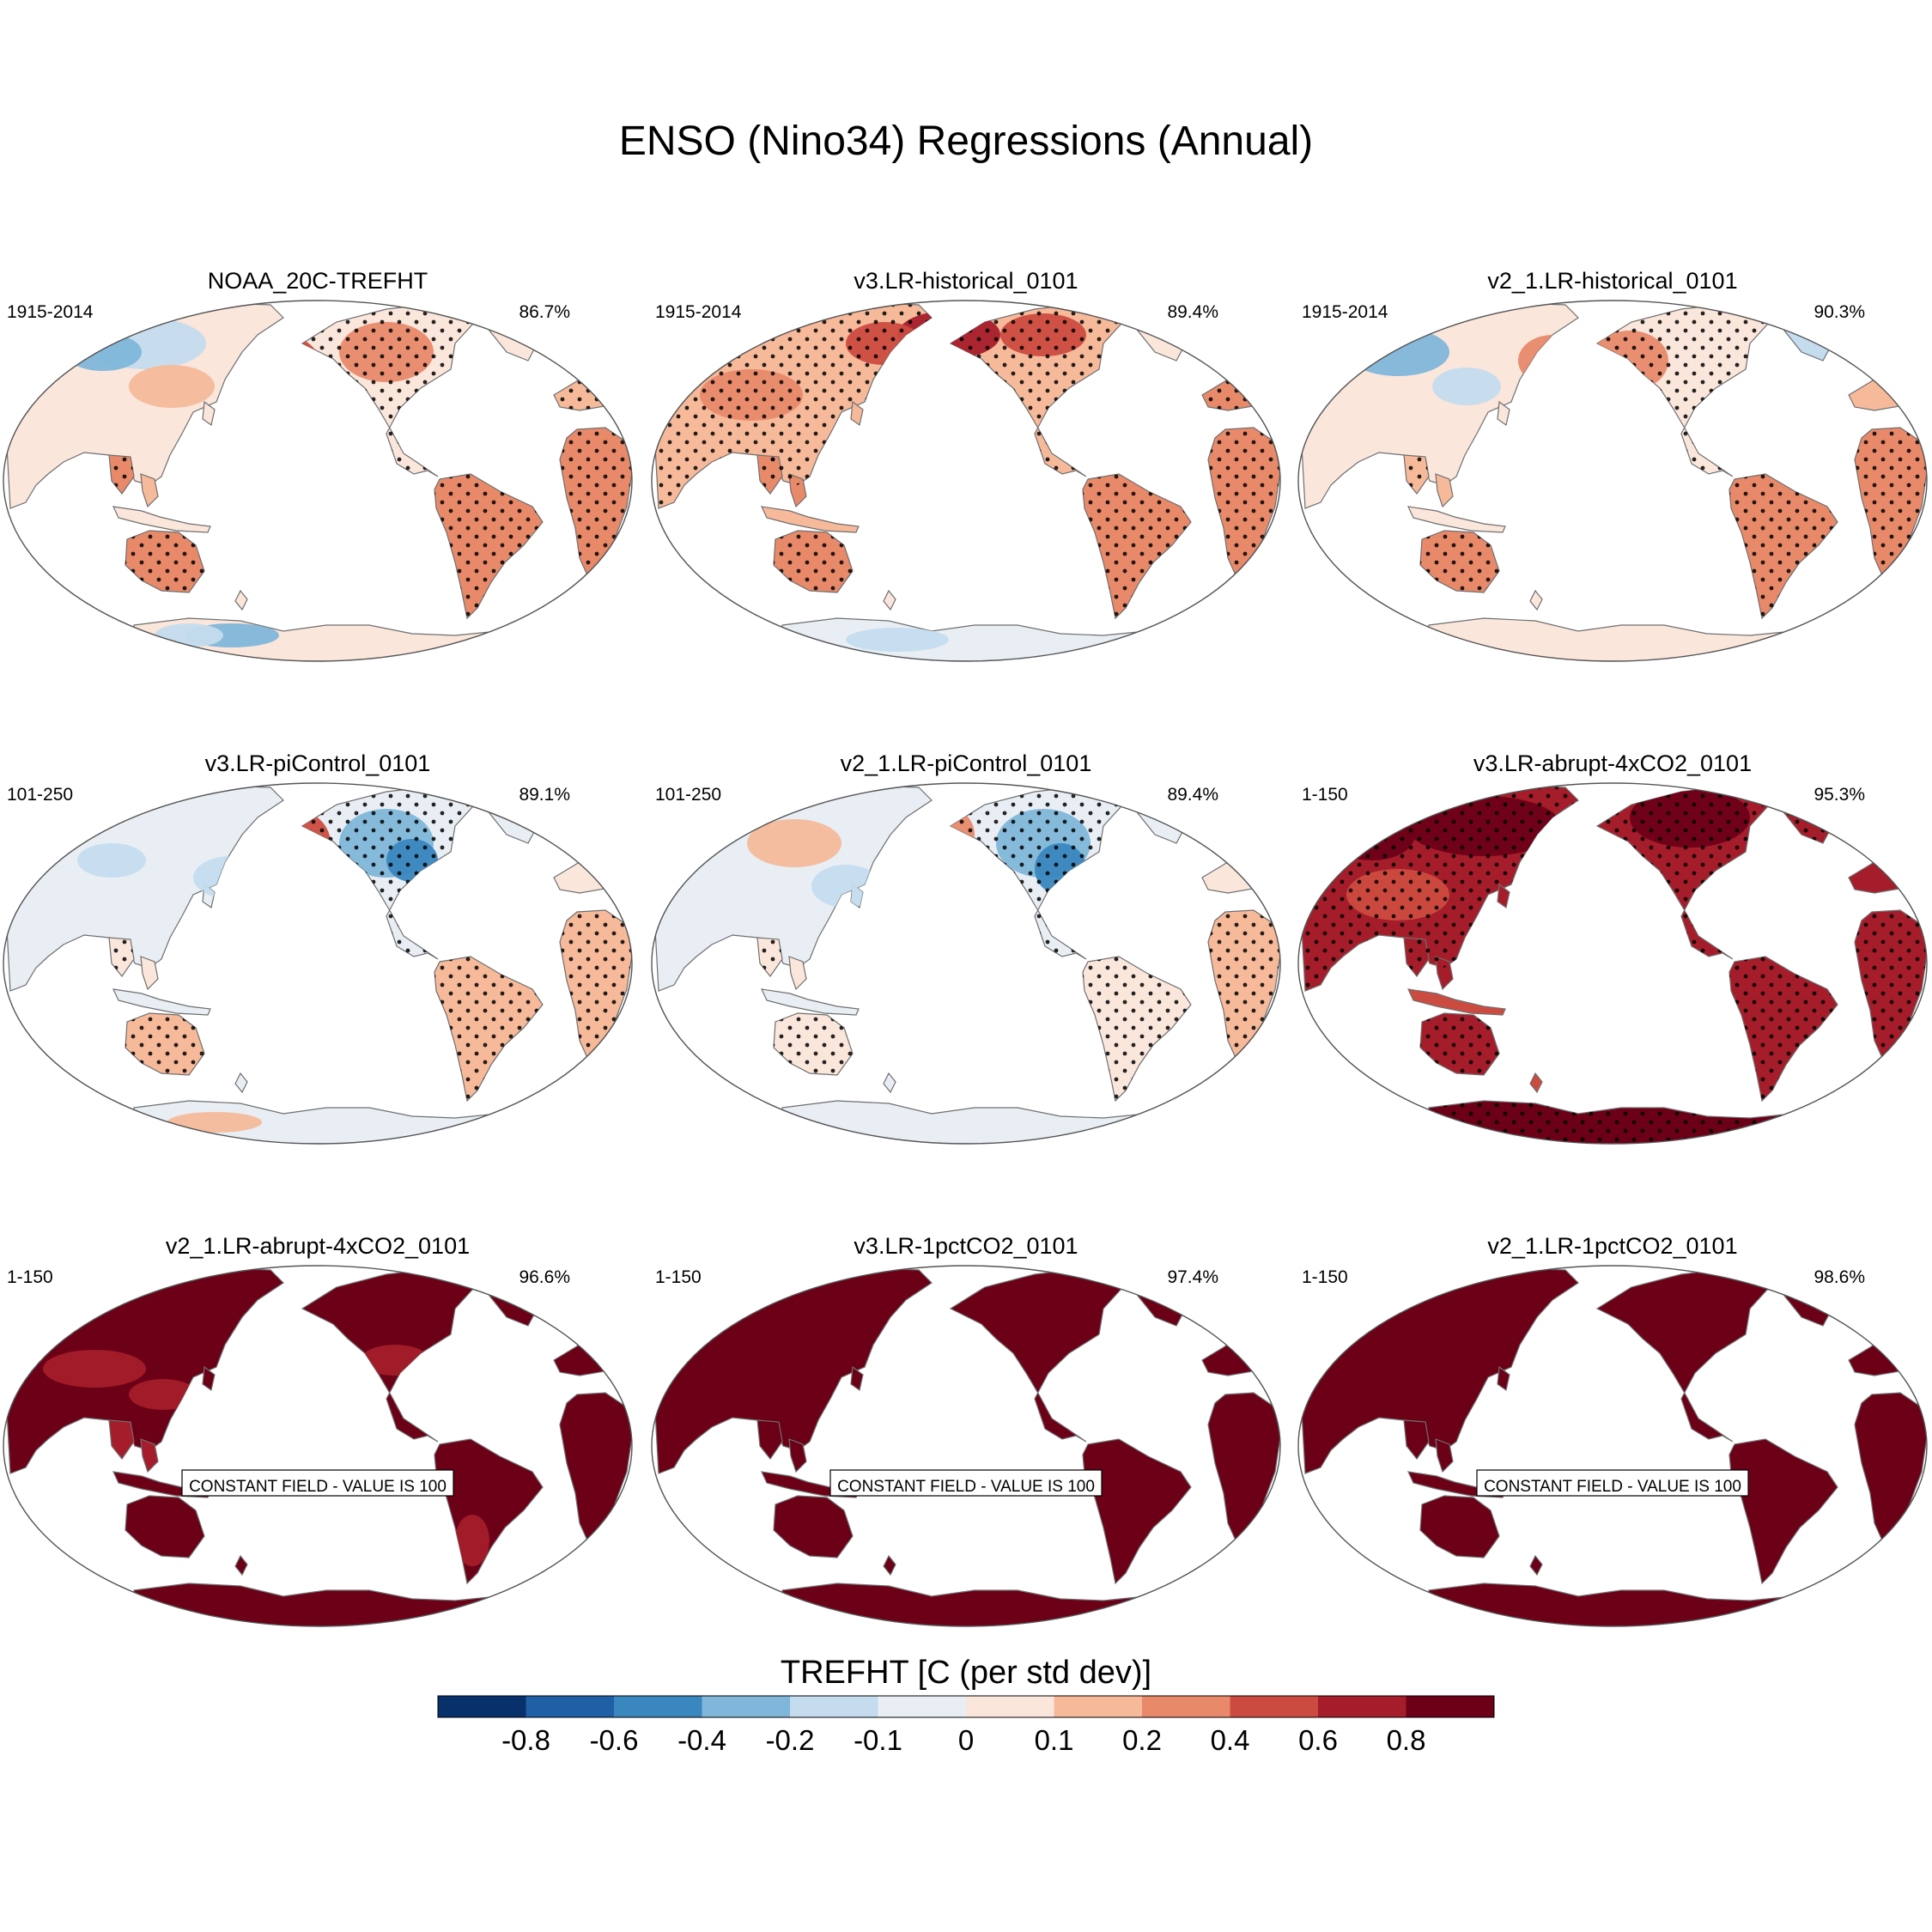 The width and height of the screenshot is (1932, 1932). Describe the element at coordinates (525, 1740) in the screenshot. I see `colorbar-tick-label: -0.8` at that location.